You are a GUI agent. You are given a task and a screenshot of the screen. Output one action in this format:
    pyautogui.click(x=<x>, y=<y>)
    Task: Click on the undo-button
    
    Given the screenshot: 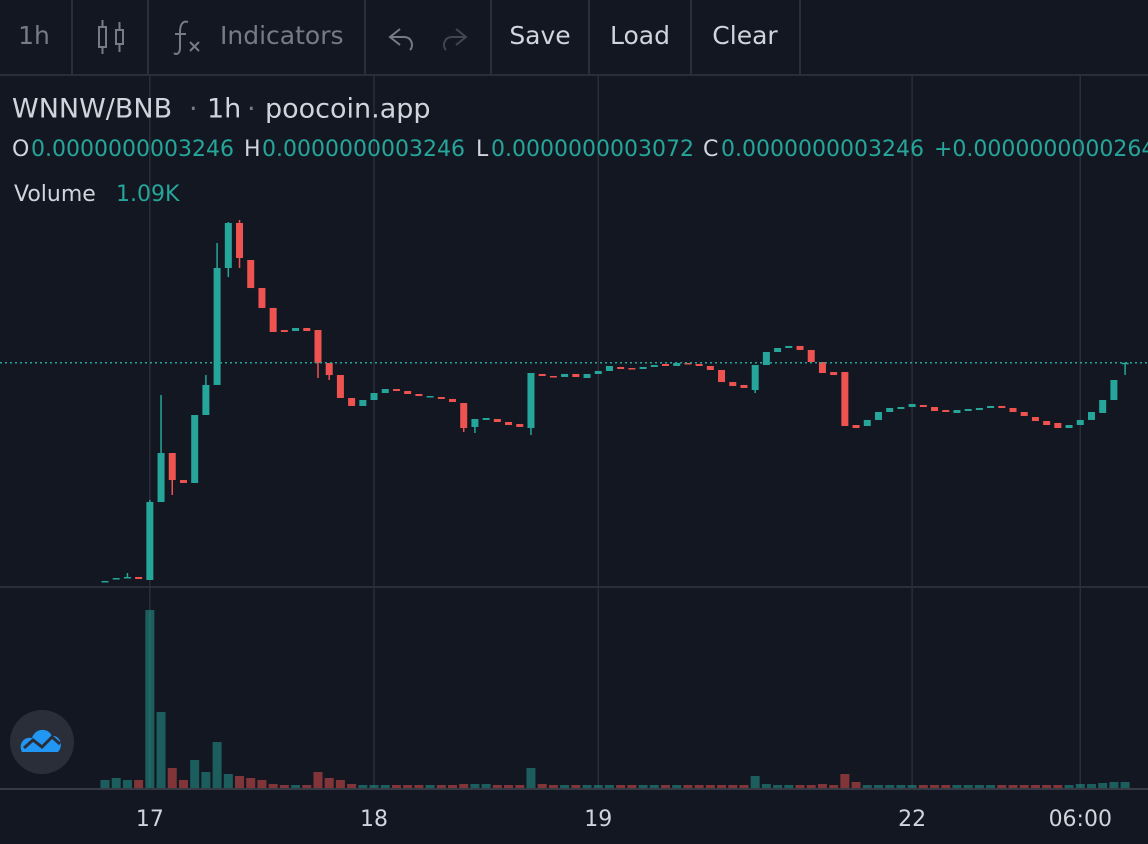 What is the action you would take?
    pyautogui.click(x=400, y=39)
    